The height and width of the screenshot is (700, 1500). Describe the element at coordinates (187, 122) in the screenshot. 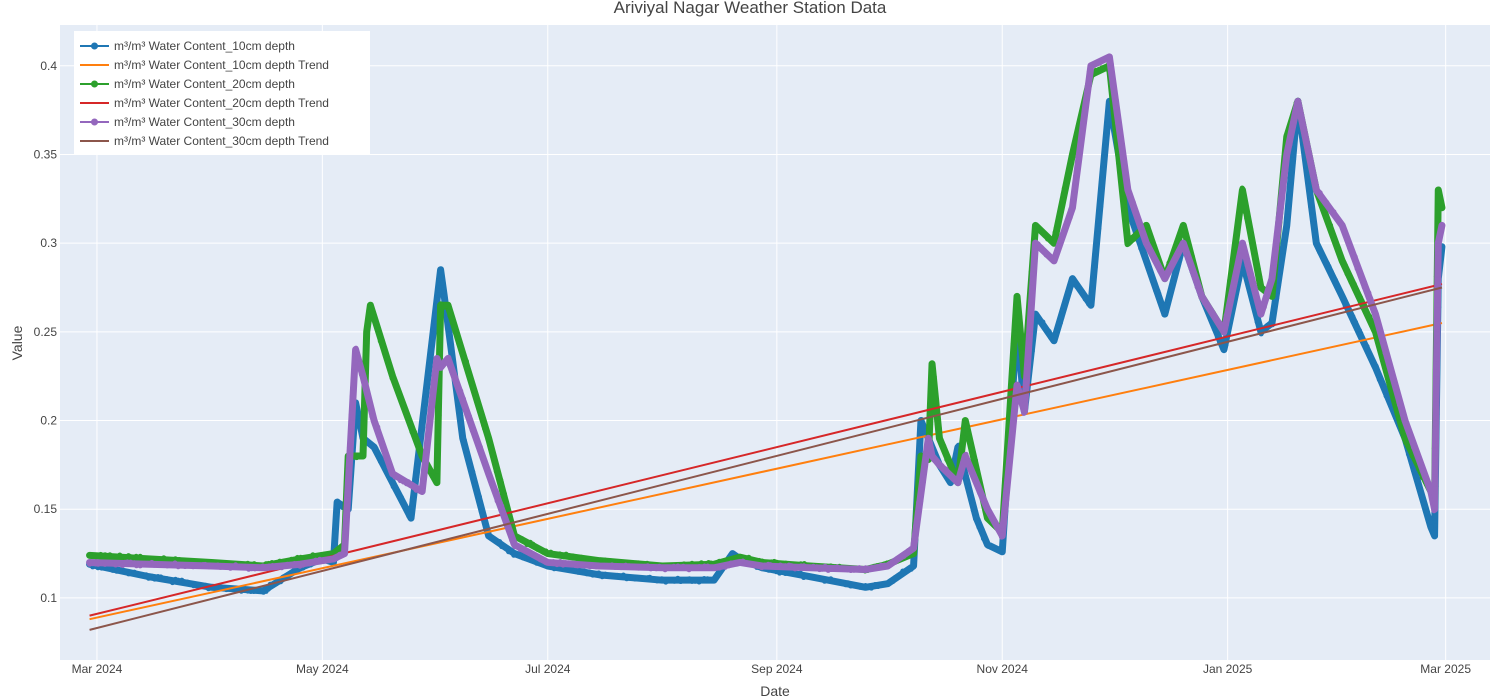

I see `legend-item: m³/m³ Water Content_30cm depth` at that location.